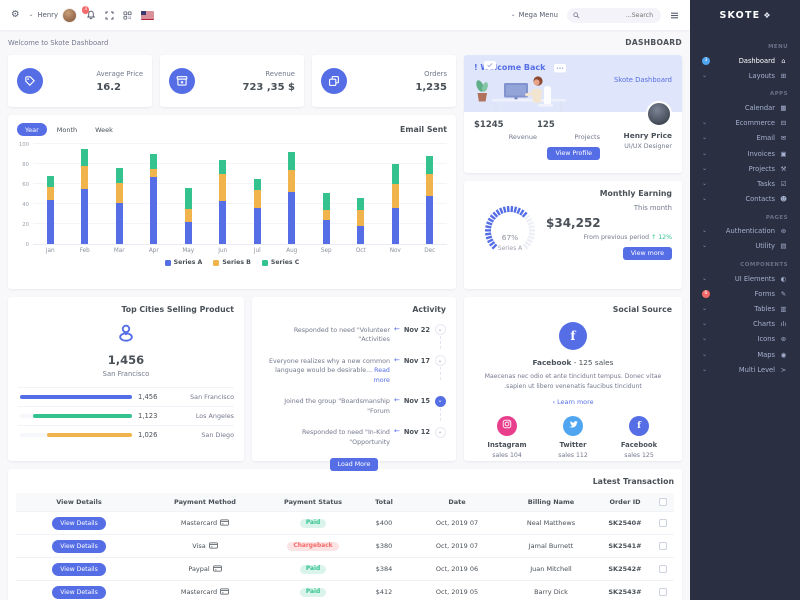 The image size is (800, 600). What do you see at coordinates (280, 262) in the screenshot?
I see `legend-item: Series C` at bounding box center [280, 262].